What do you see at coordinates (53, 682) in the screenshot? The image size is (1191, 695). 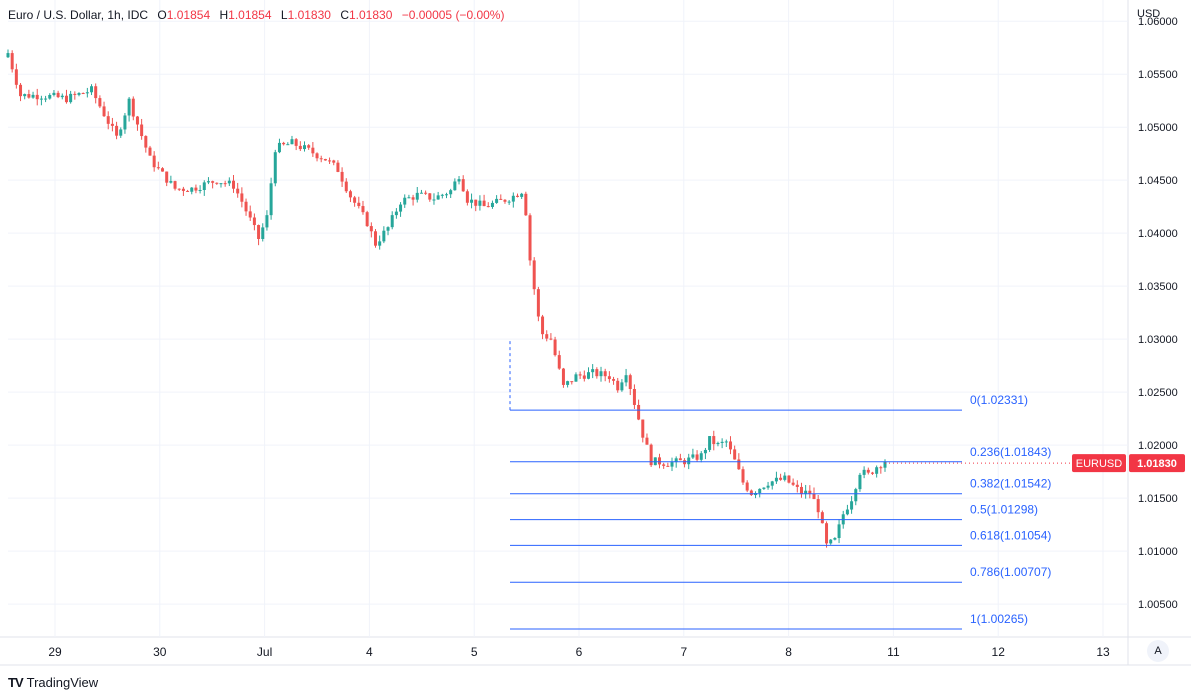 I see `tradingview-brand: TV TradingView` at bounding box center [53, 682].